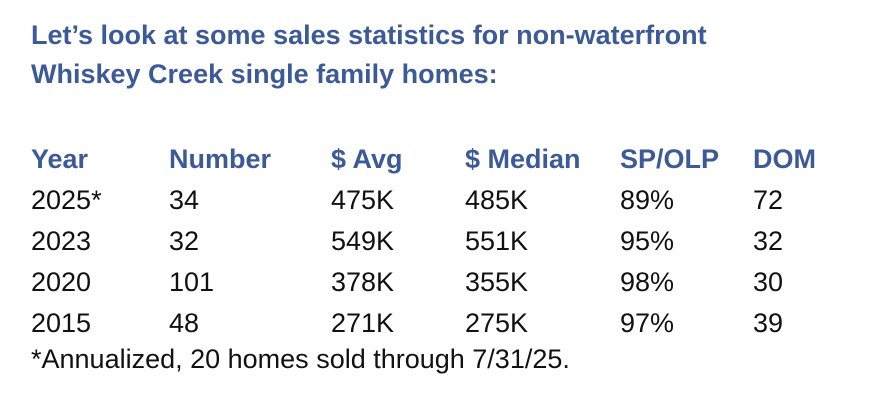  What do you see at coordinates (670, 159) in the screenshot?
I see `column-header-sp-olp: SP/OLP` at bounding box center [670, 159].